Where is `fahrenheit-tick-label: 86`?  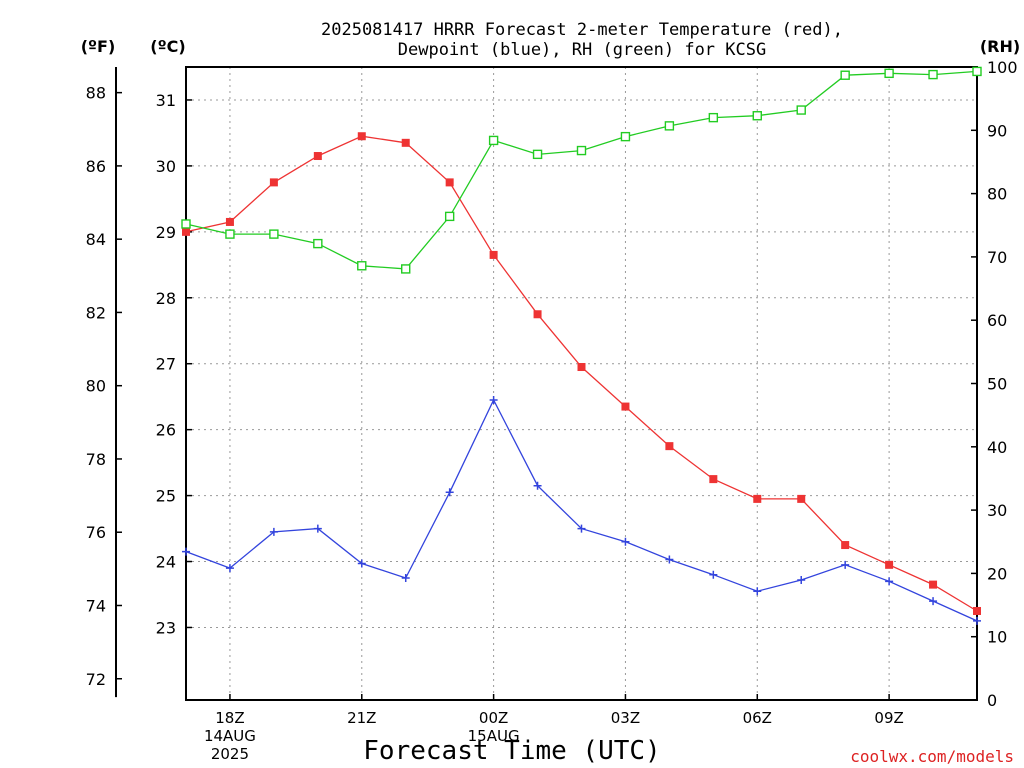 fahrenheit-tick-label: 86 is located at coordinates (96, 166).